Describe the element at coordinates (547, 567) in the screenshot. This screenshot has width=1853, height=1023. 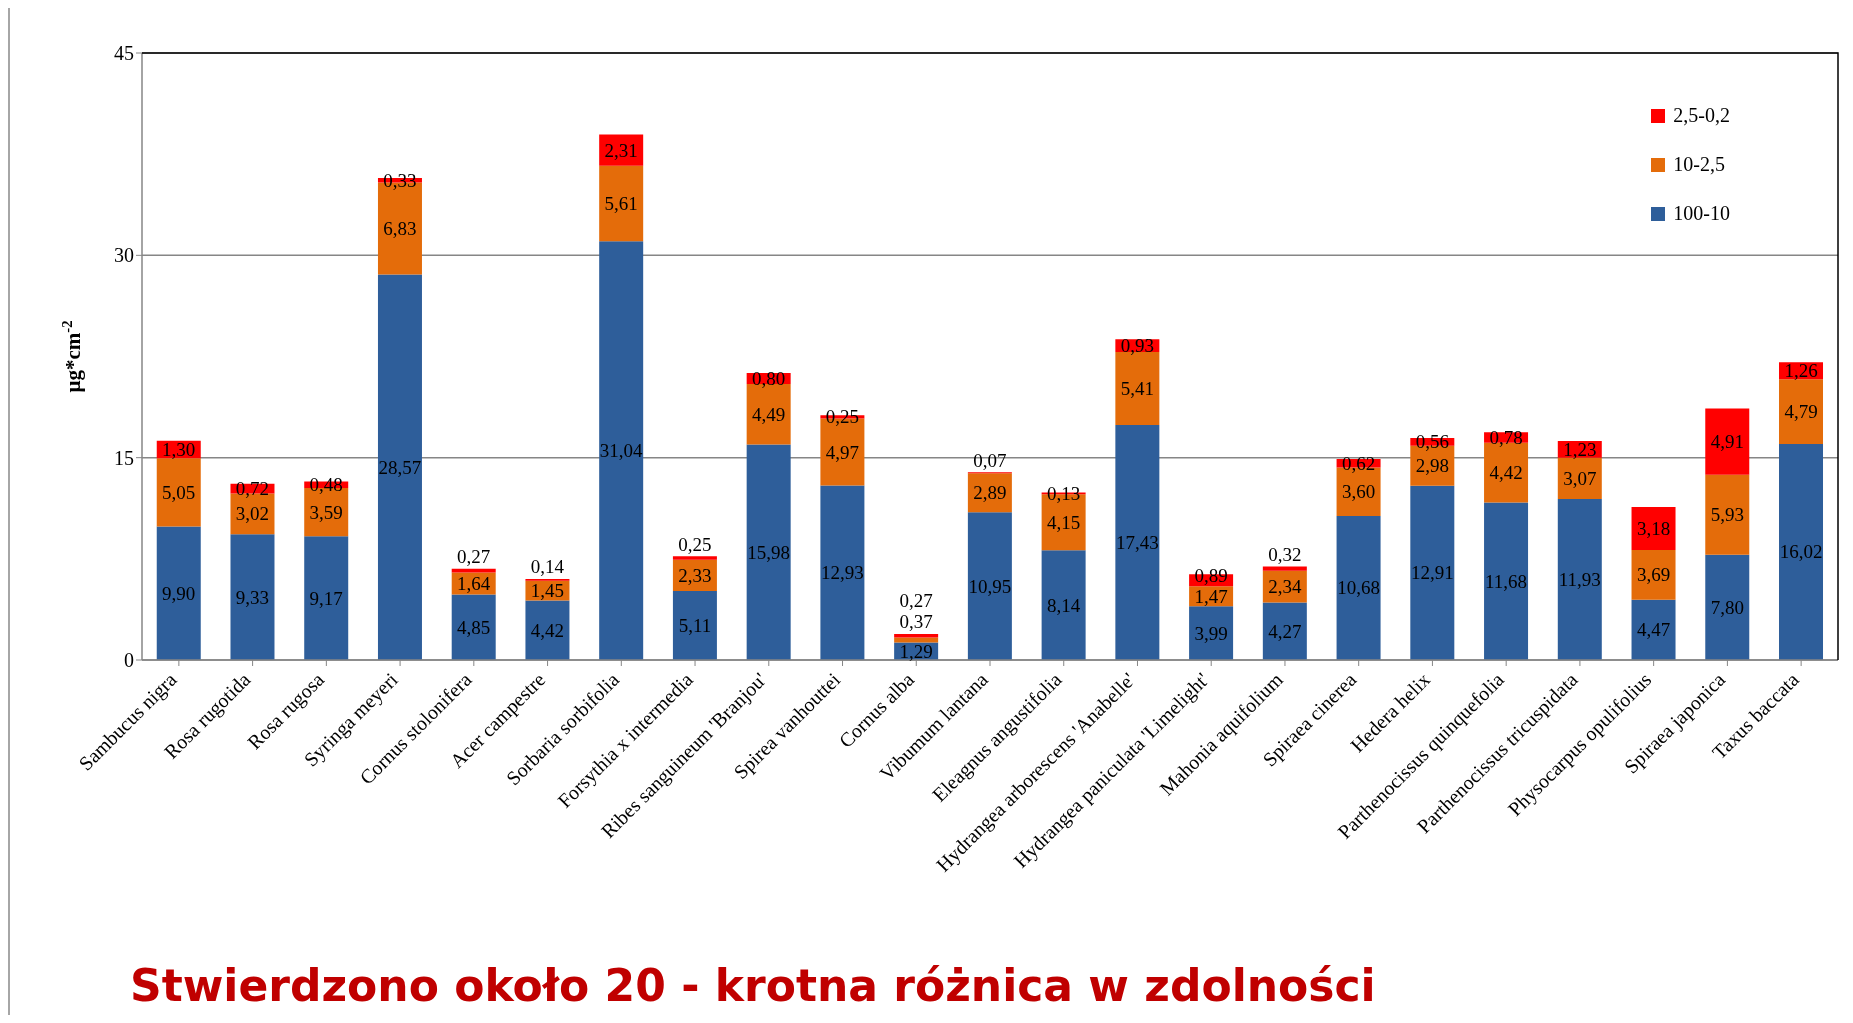
I see `data-label: 0,14` at that location.